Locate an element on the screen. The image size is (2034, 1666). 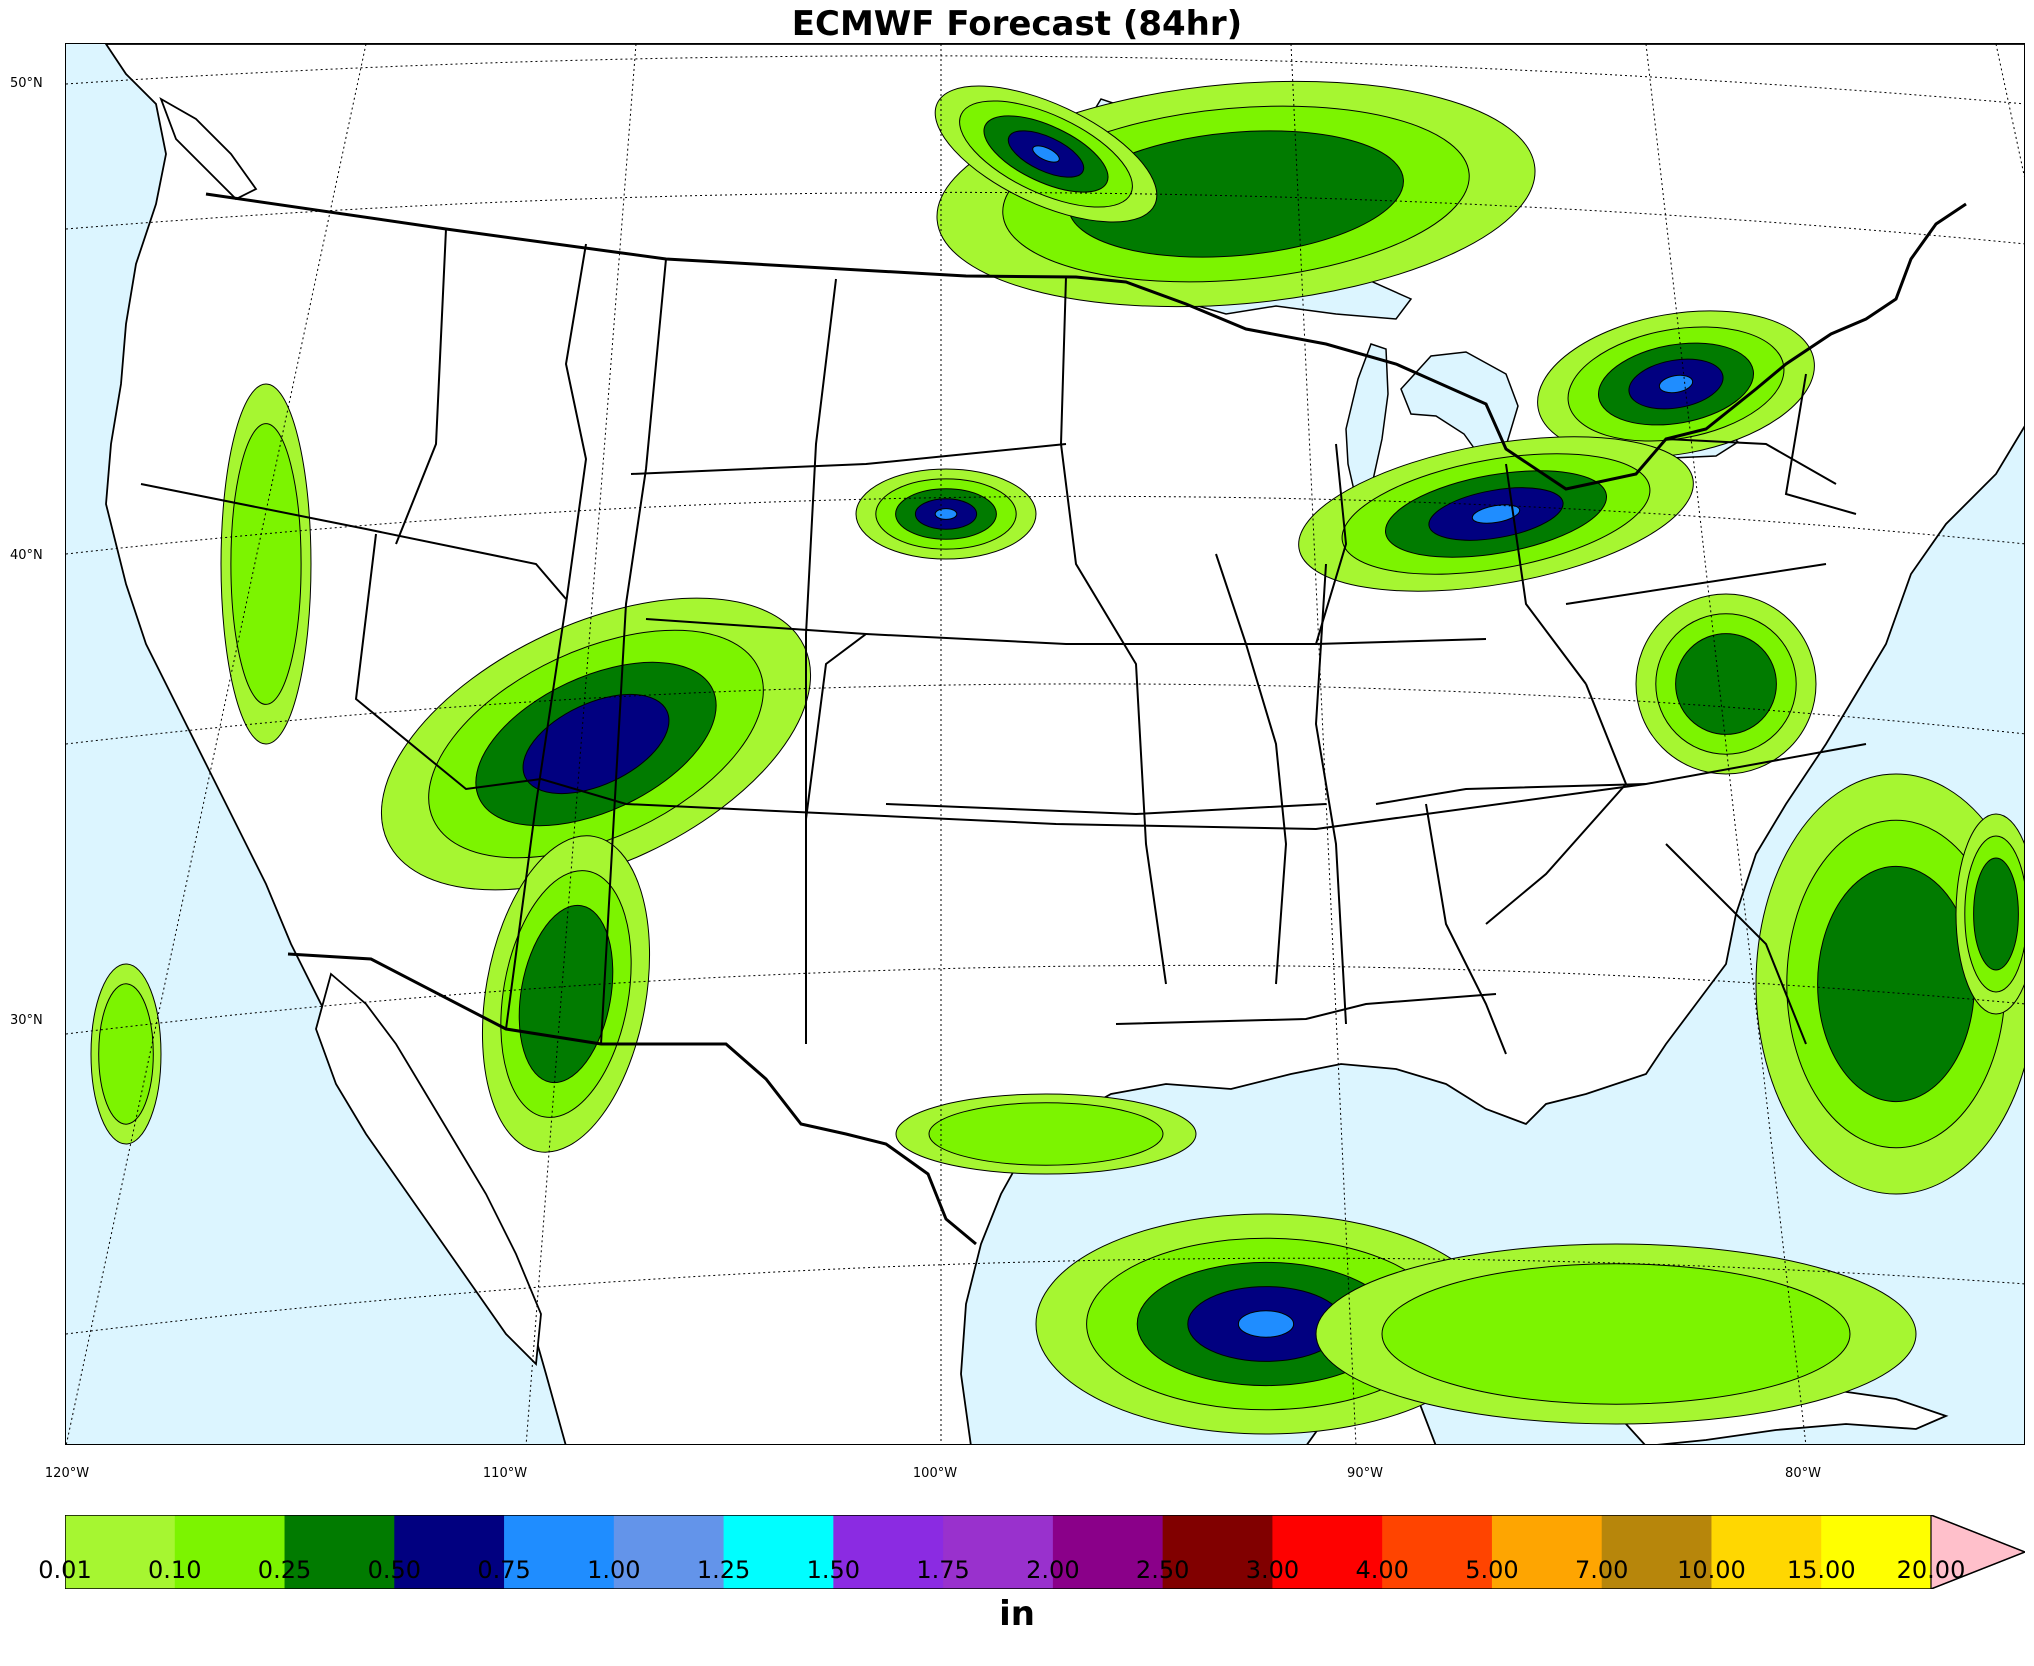
lon-label-120w: 120°W is located at coordinates (67, 1473).